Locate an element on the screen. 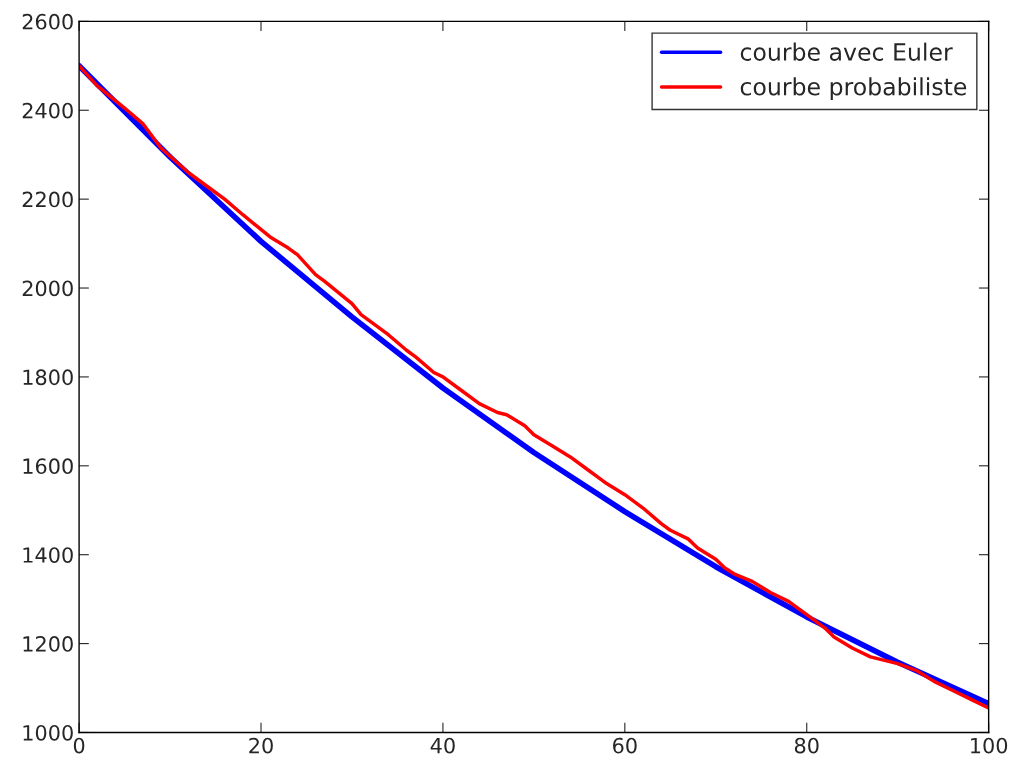  y-tick-label: 1000 is located at coordinates (48, 732).